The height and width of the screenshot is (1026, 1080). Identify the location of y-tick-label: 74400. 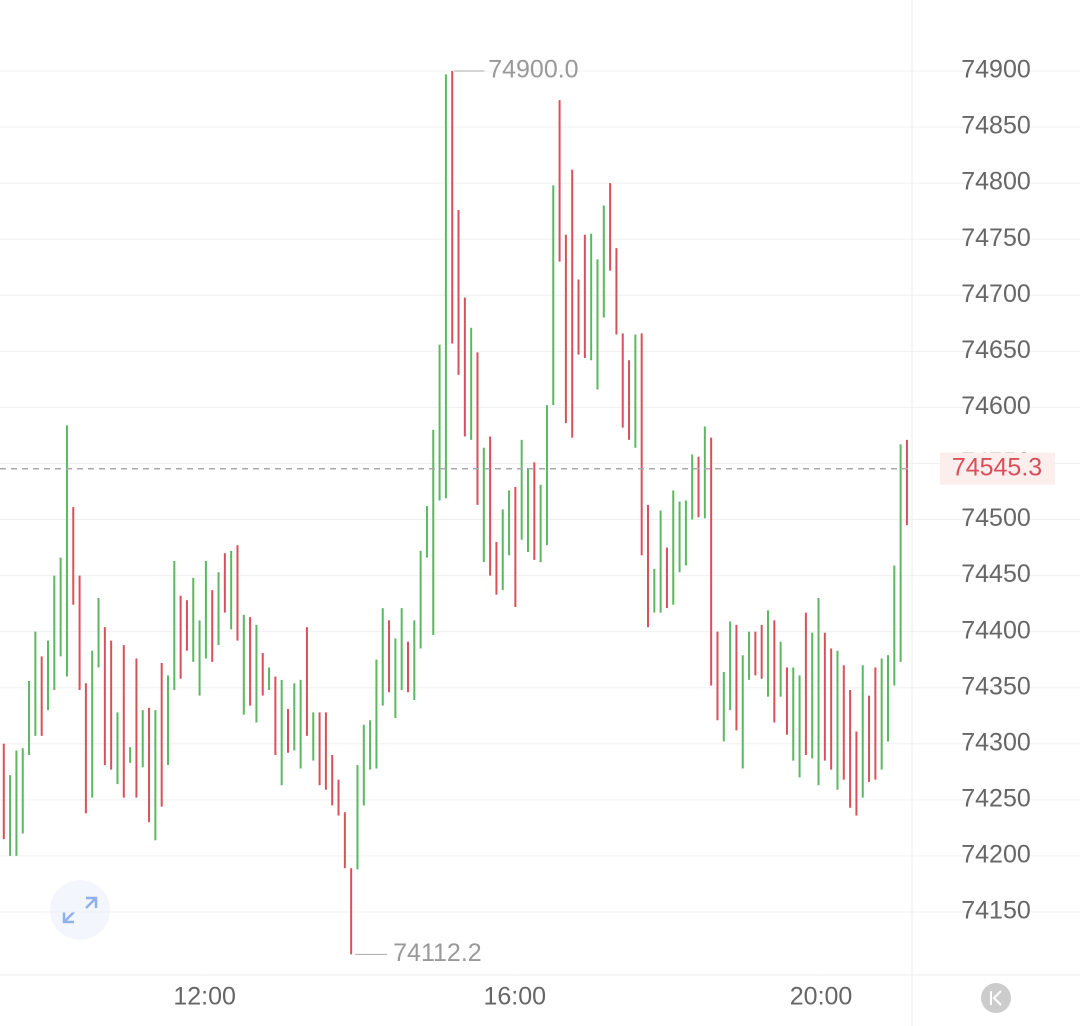
(996, 630).